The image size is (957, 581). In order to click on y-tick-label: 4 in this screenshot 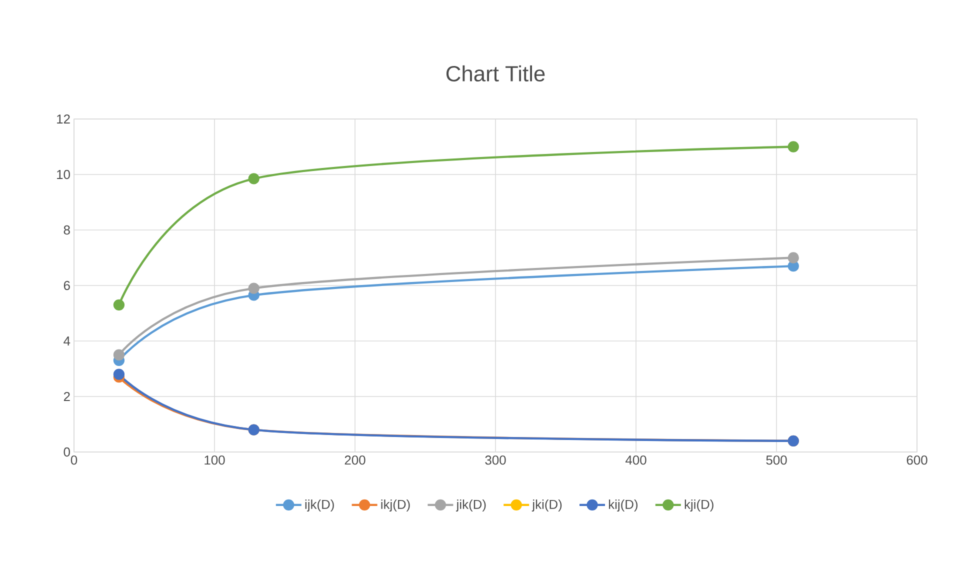, I will do `click(67, 341)`.